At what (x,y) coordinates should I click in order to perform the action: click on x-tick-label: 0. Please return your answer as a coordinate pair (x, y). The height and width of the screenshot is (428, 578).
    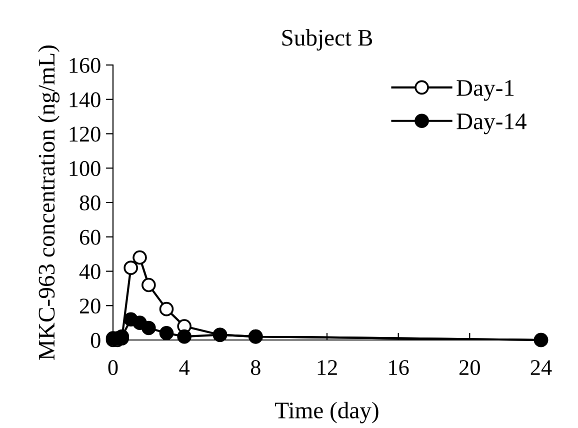
    Looking at the image, I should click on (113, 368).